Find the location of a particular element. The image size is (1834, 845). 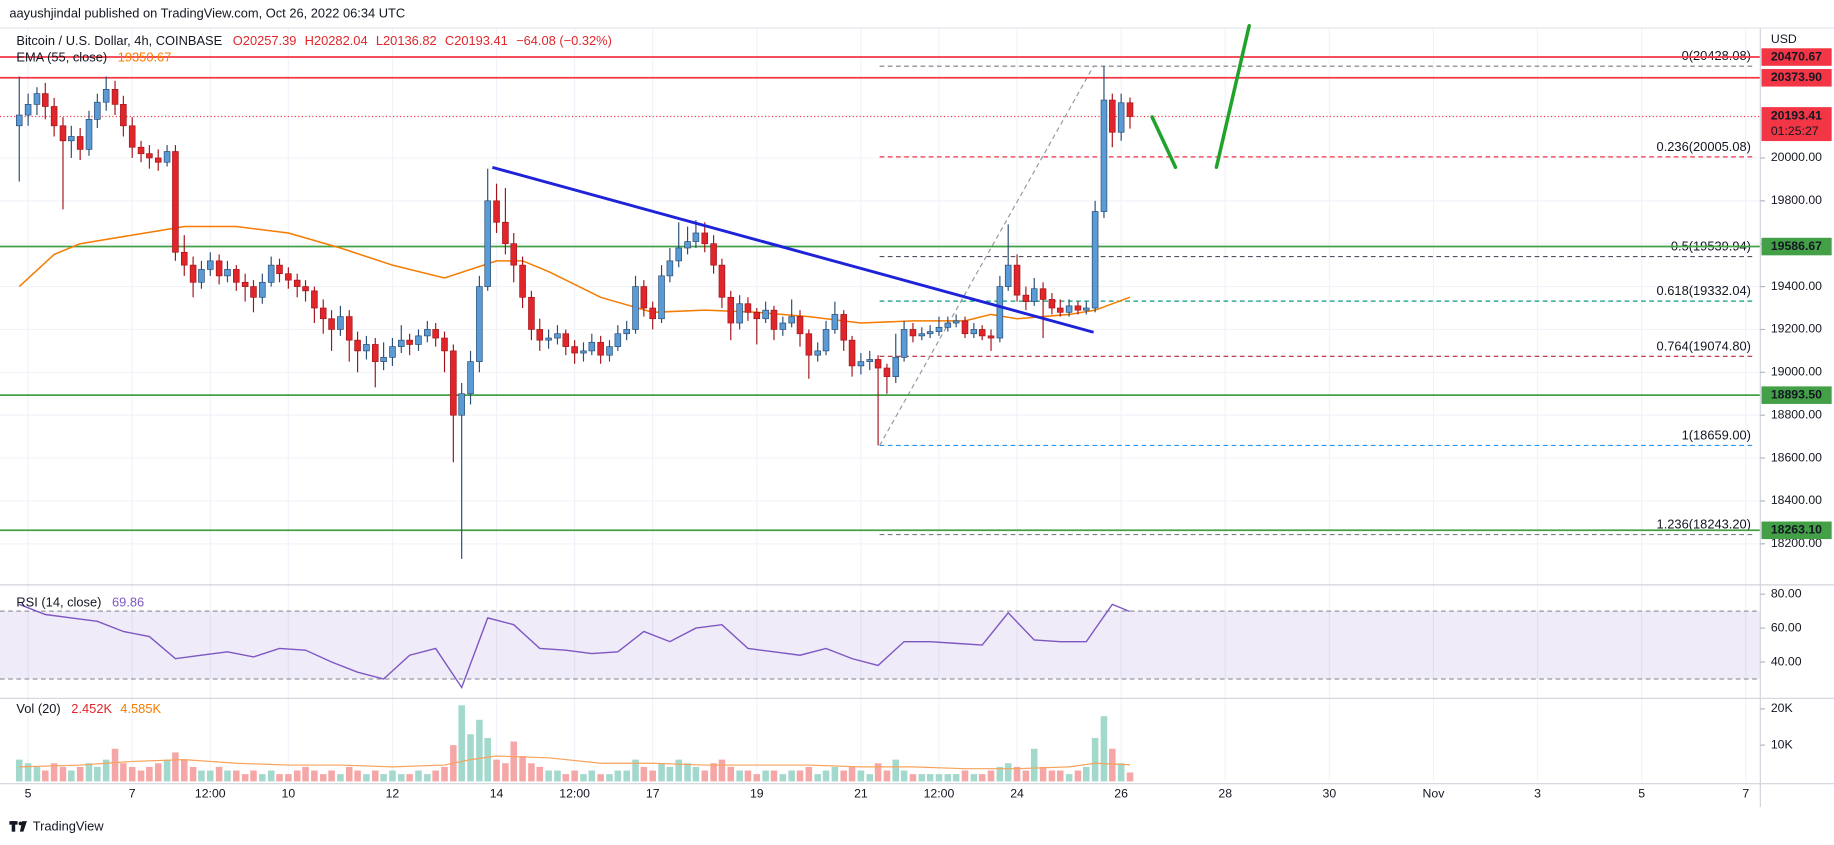

ema-name: EMA (55, close) is located at coordinates (61, 57).